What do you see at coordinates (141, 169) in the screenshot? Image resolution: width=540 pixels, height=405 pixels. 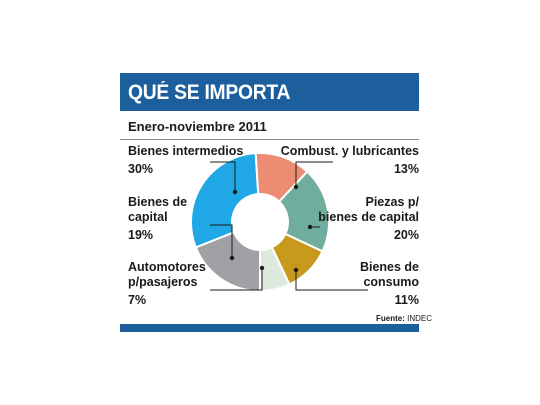 I see `label-bienes-intermedios-value: 30%` at bounding box center [141, 169].